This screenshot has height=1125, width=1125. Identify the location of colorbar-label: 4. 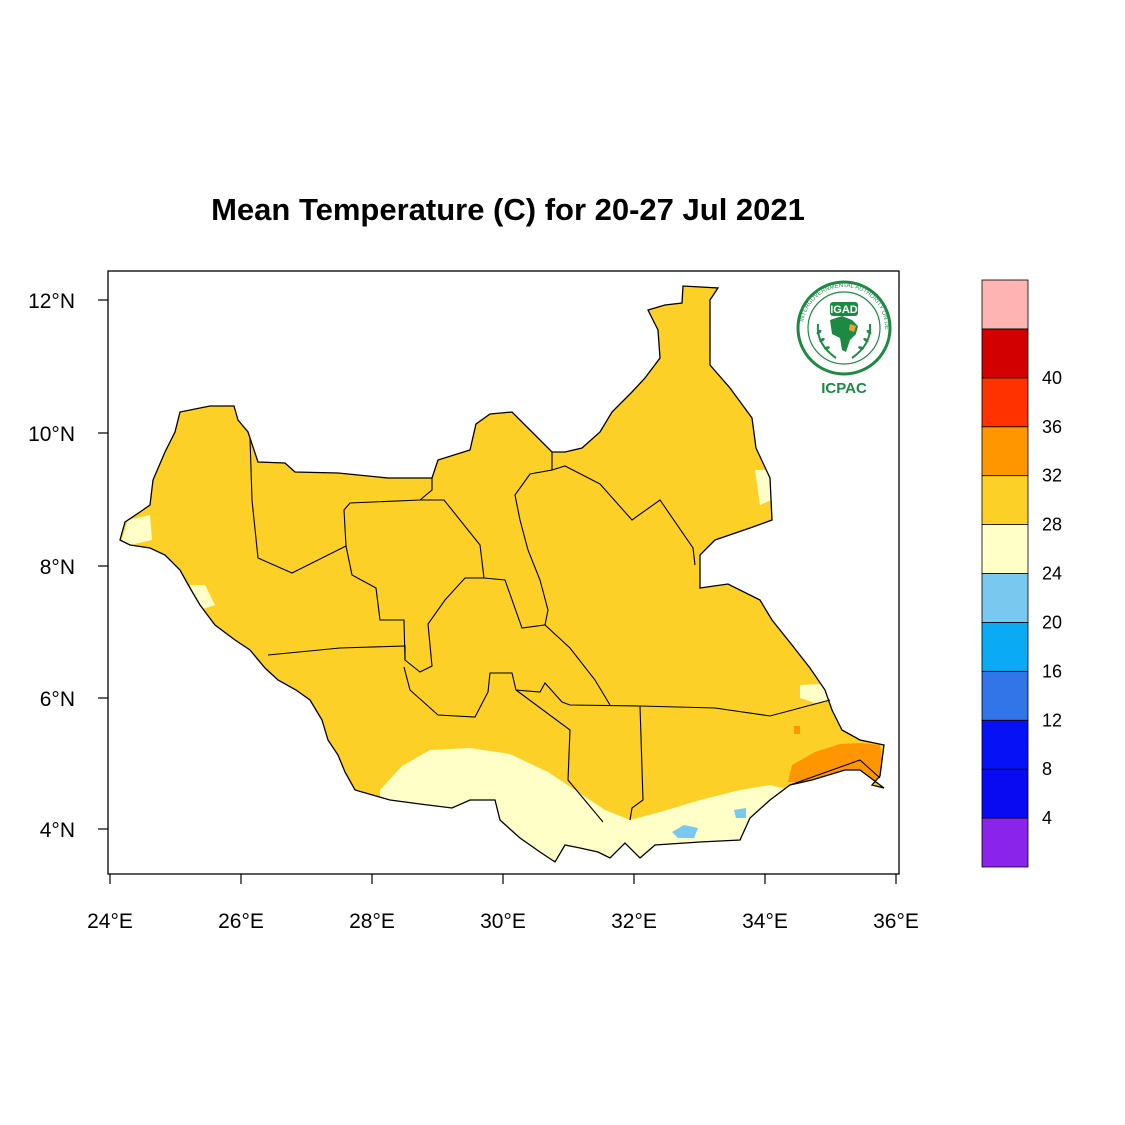
(1047, 818).